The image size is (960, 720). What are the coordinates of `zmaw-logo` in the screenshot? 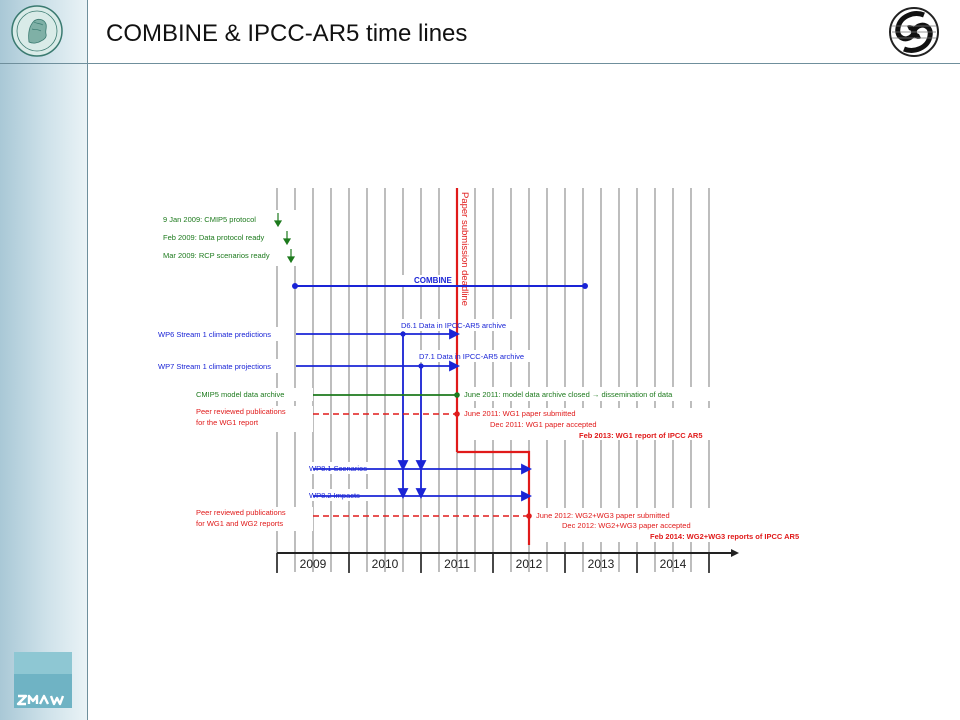 It's located at (43, 680).